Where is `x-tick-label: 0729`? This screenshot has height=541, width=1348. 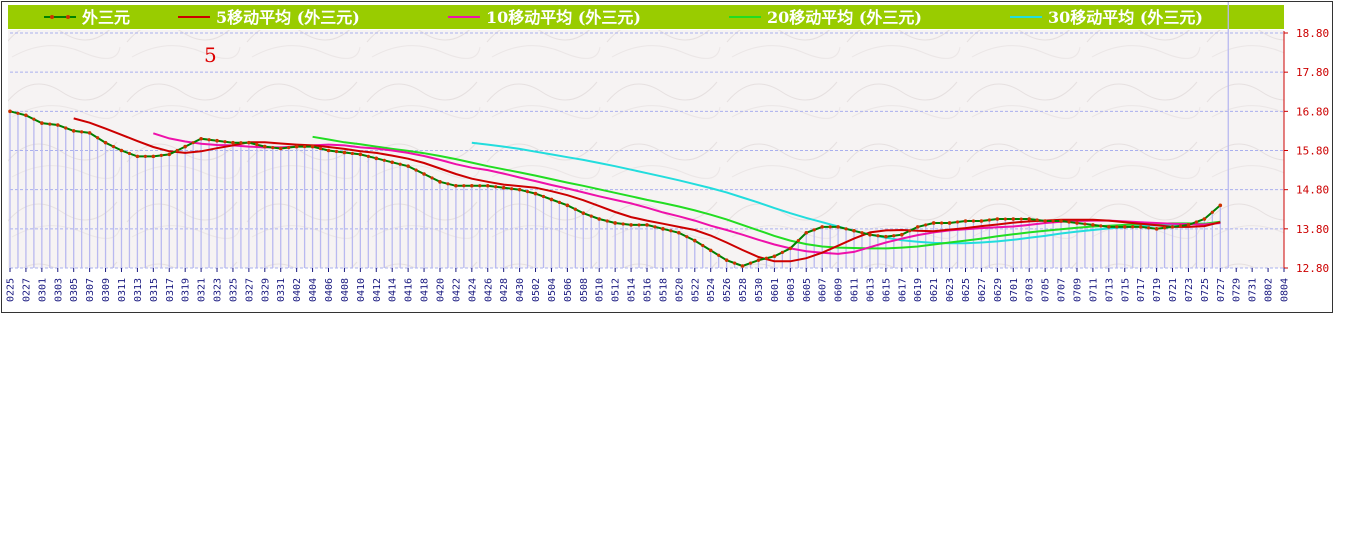 x-tick-label: 0729 is located at coordinates (1237, 290).